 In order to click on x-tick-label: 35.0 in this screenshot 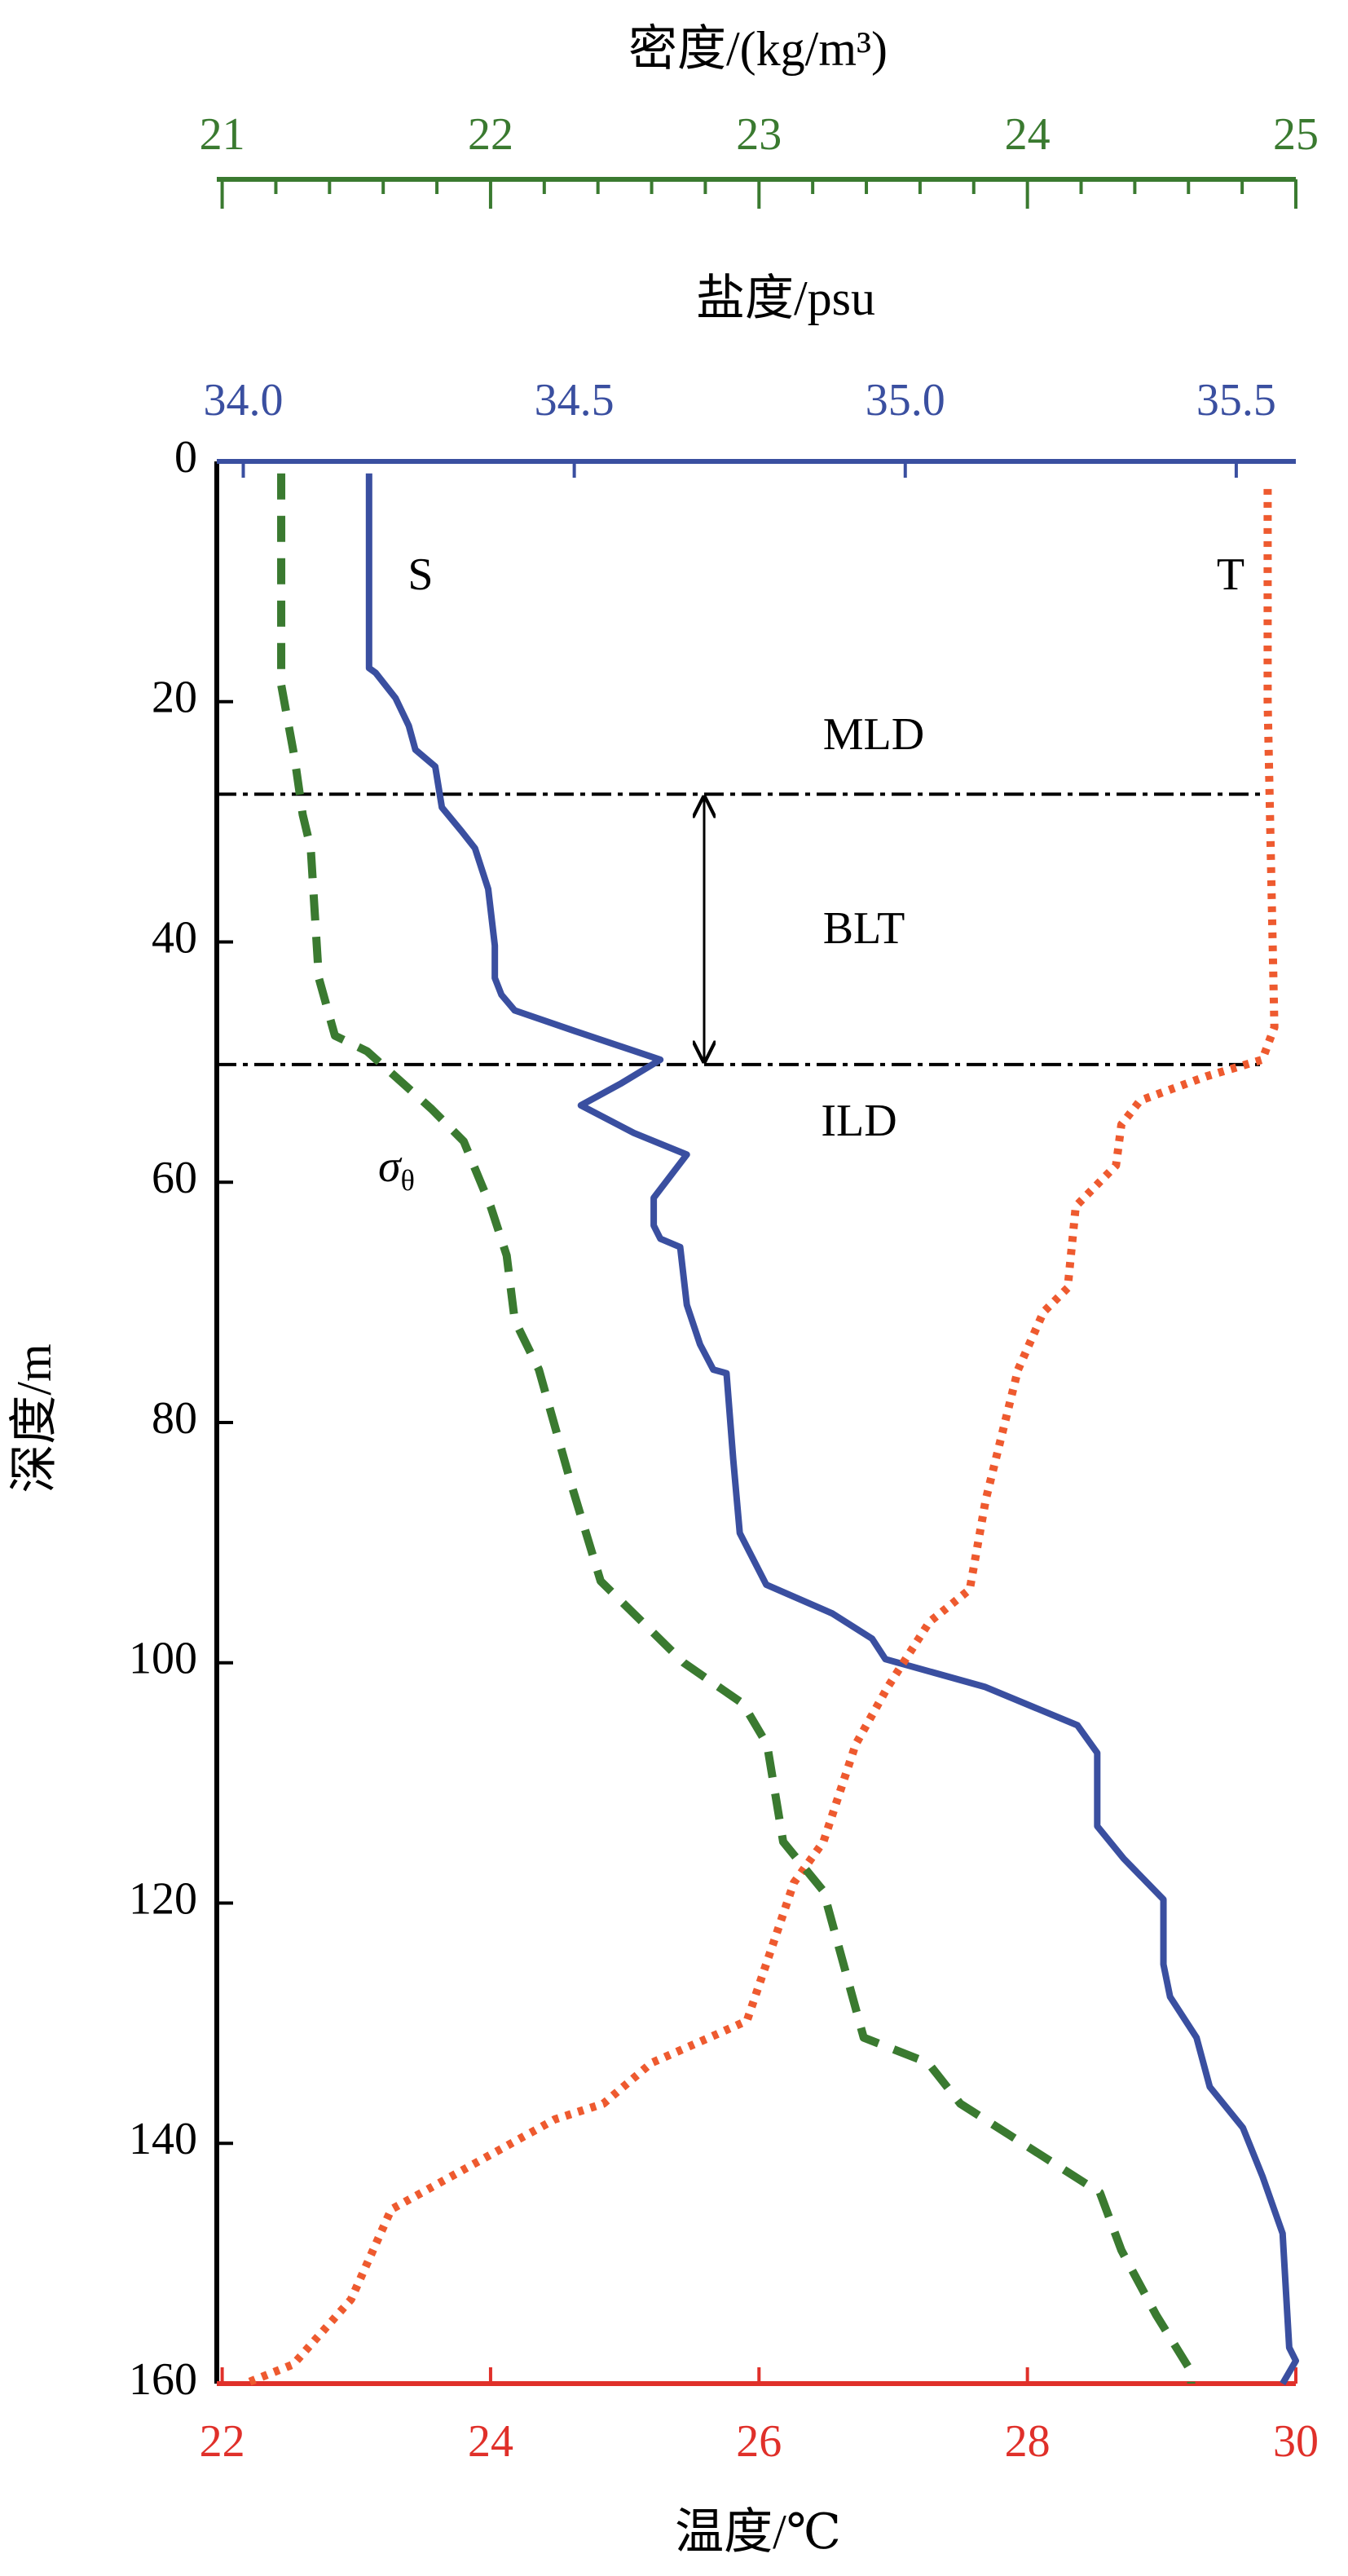, I will do `click(905, 400)`.